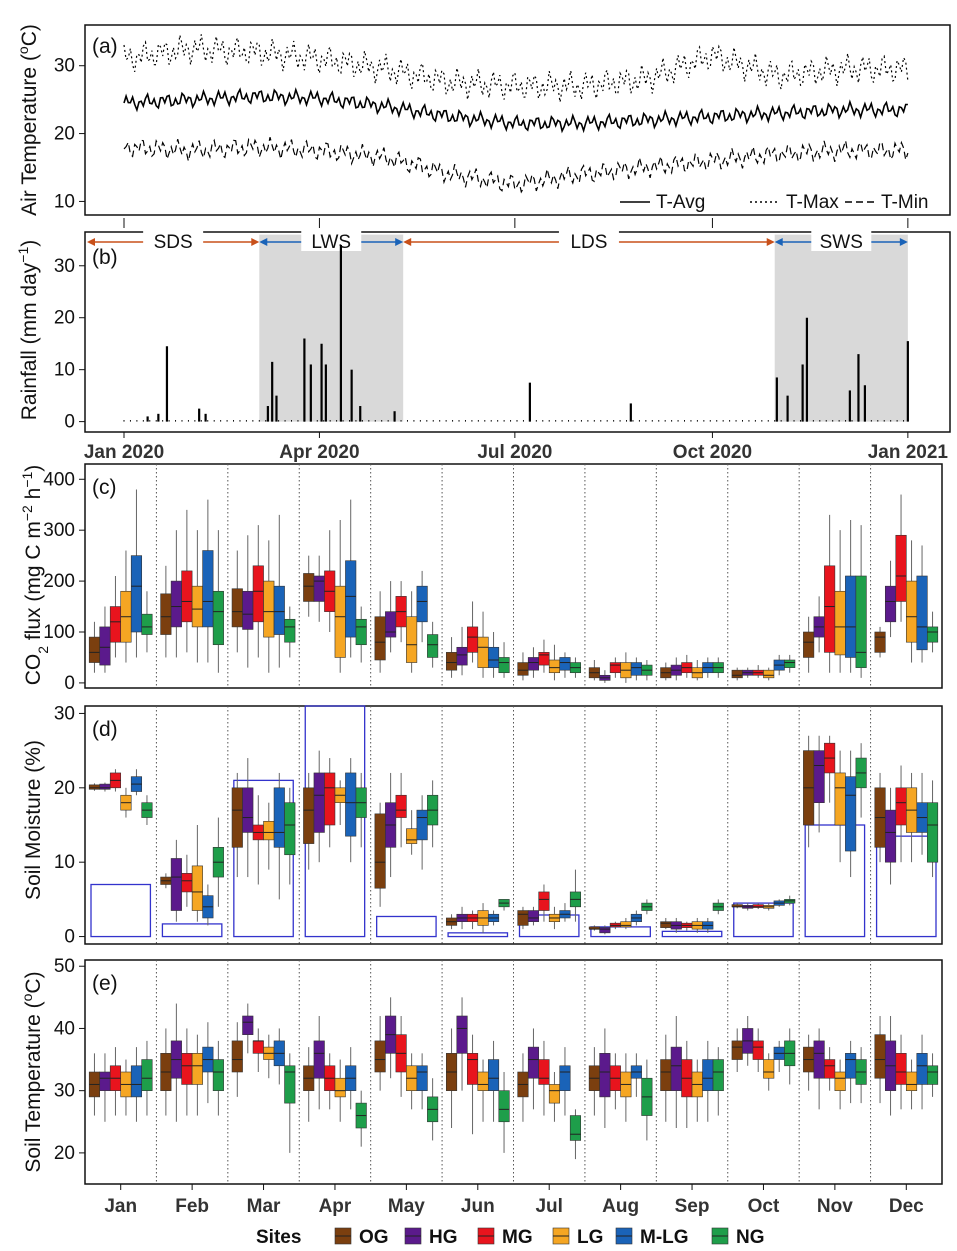 This screenshot has height=1251, width=957. What do you see at coordinates (443, 1237) in the screenshot?
I see `legend-label-hg: HG` at bounding box center [443, 1237].